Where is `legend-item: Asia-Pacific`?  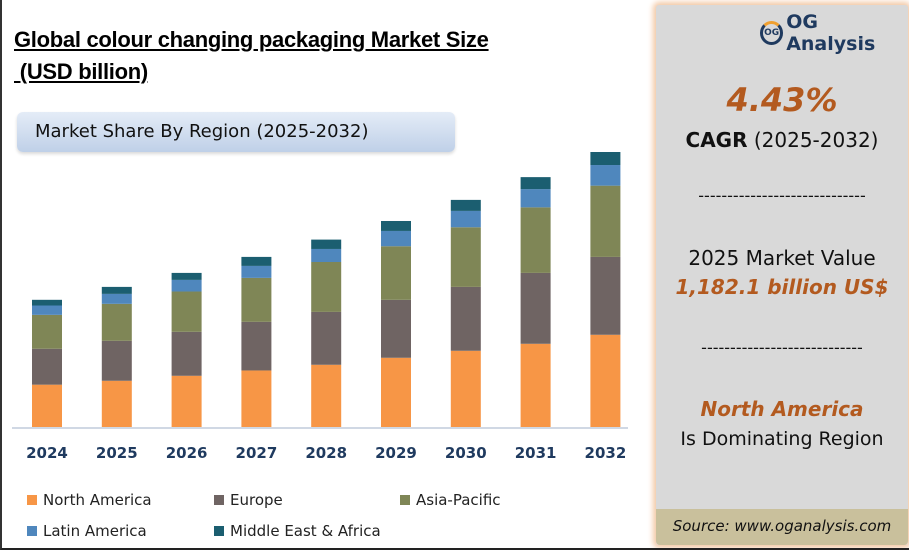 legend-item: Asia-Pacific is located at coordinates (450, 500).